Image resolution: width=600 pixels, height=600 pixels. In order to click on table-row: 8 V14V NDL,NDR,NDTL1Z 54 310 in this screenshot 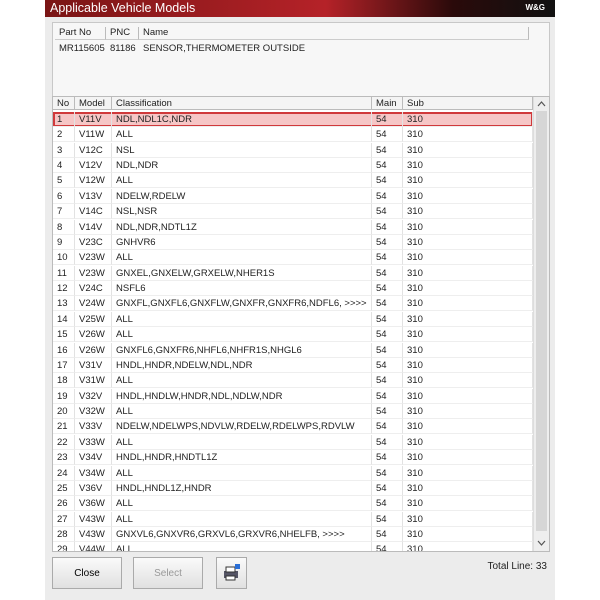, I will do `click(293, 227)`.